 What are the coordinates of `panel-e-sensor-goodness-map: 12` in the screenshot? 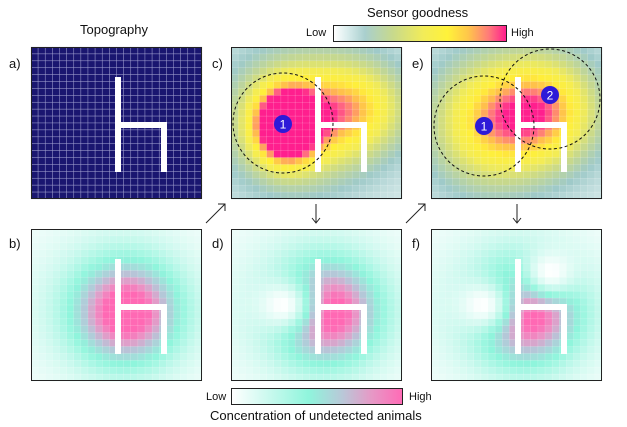 It's located at (516, 123).